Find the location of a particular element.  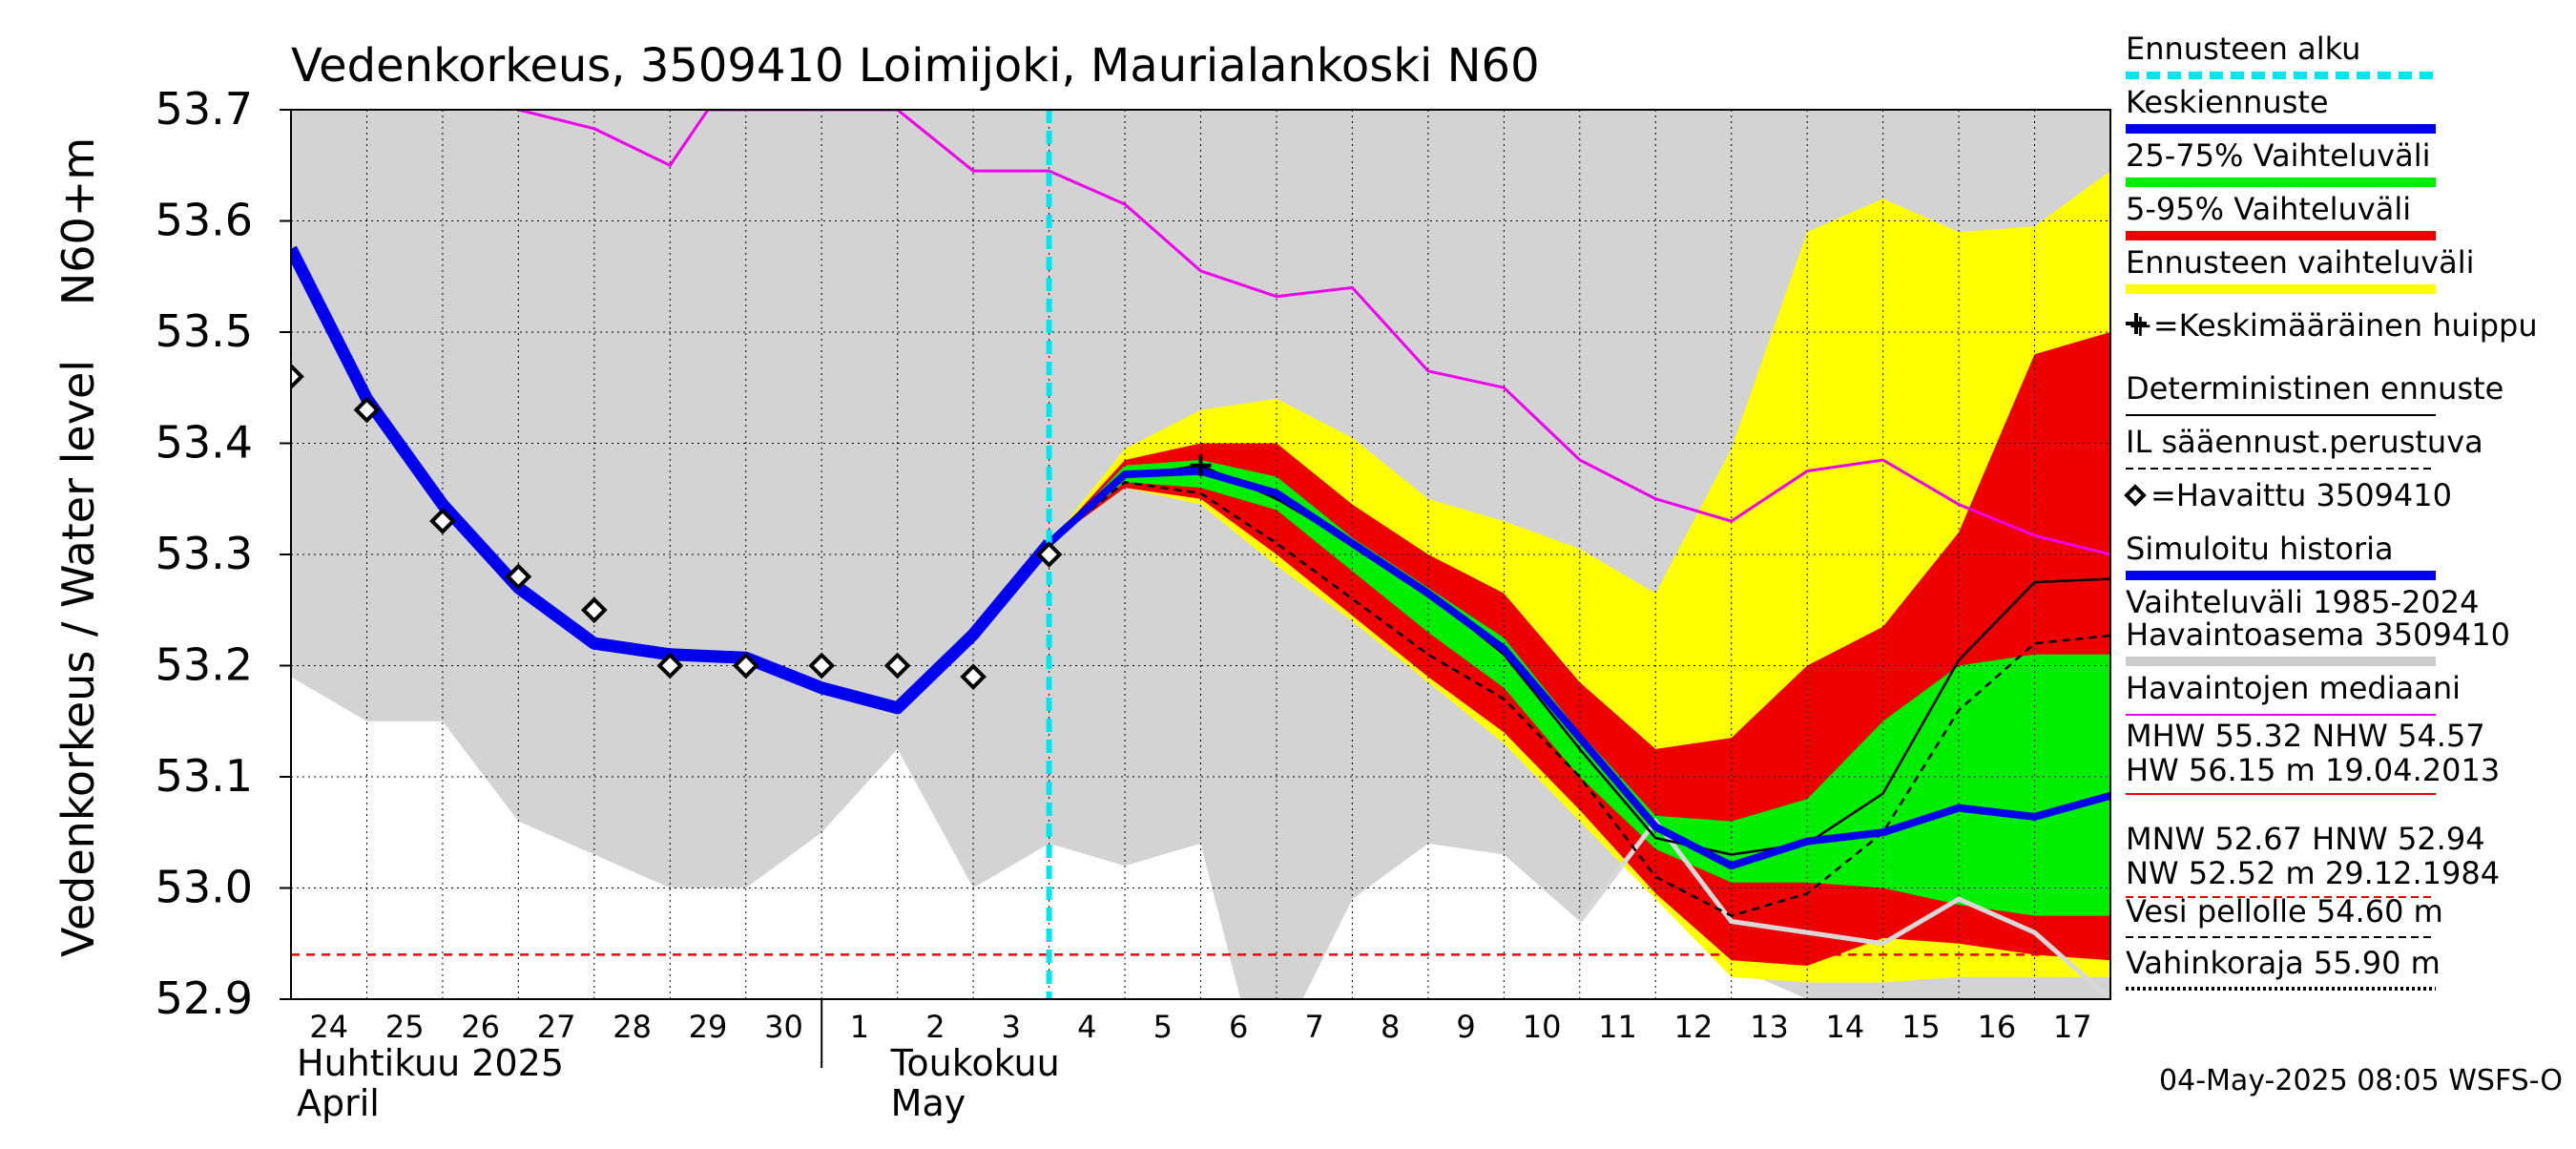

x-tick-label: 26 is located at coordinates (480, 1027).